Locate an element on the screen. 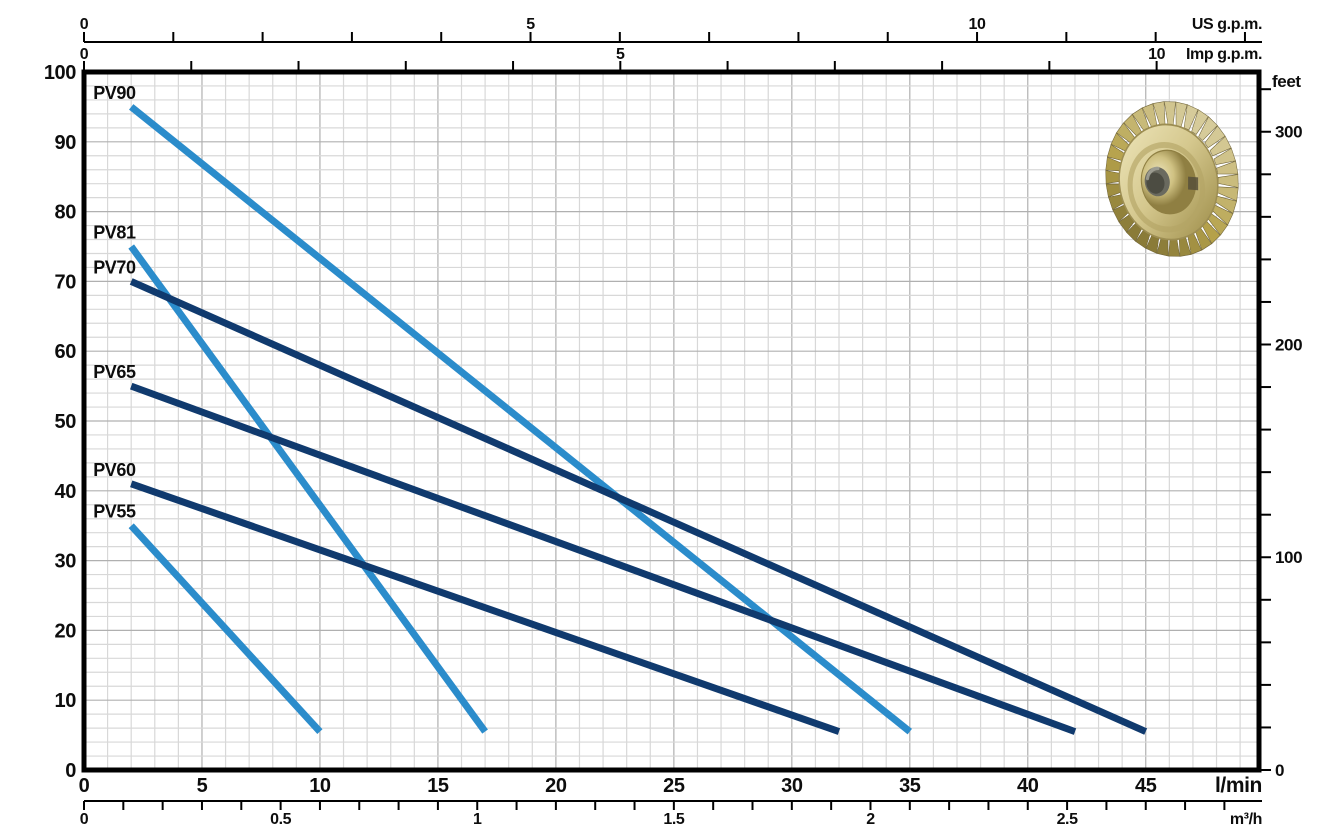  curve-label-pv65: PV65 is located at coordinates (114, 372).